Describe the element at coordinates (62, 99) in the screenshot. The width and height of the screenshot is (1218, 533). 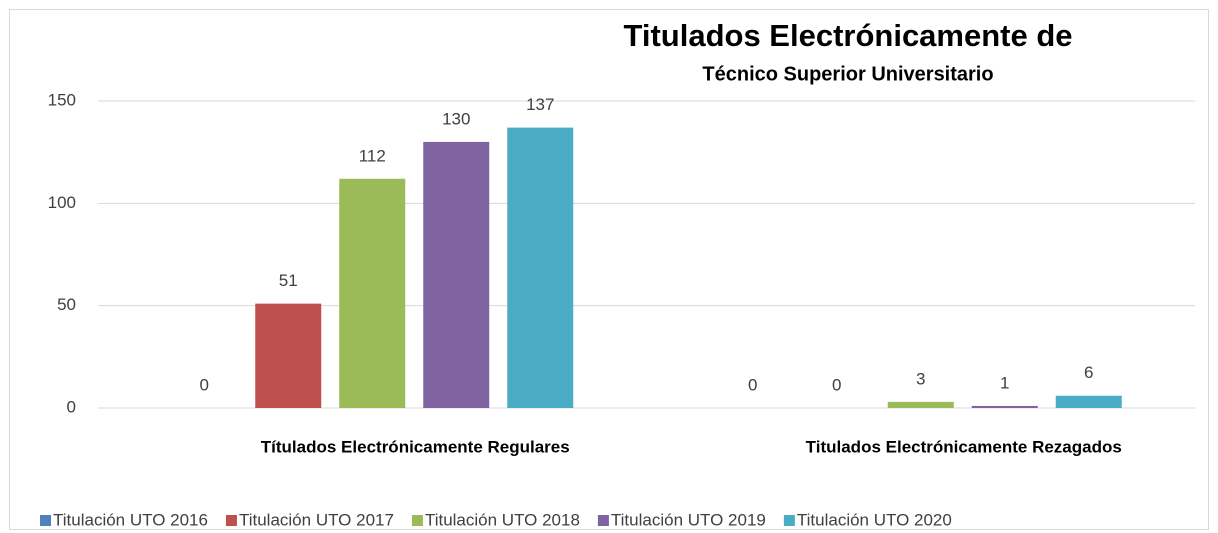
I see `y-tick-label: 150` at that location.